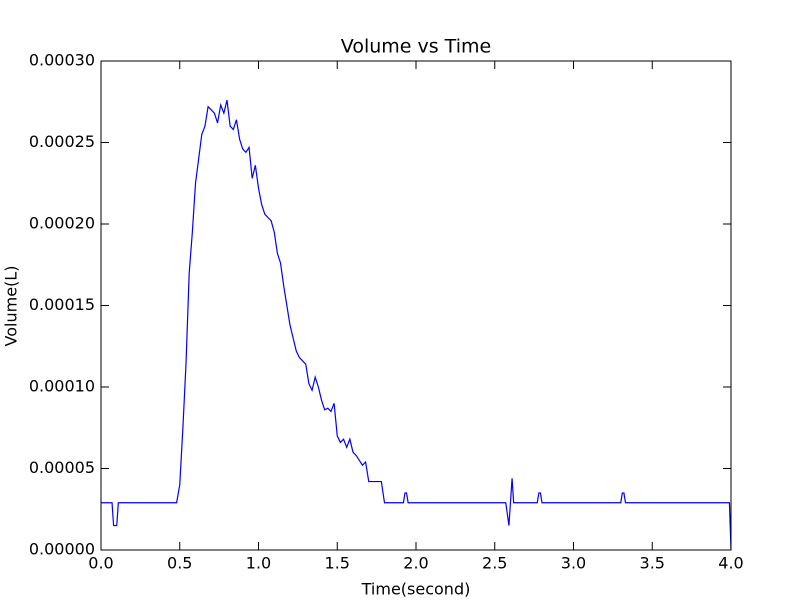 The height and width of the screenshot is (612, 812). What do you see at coordinates (179, 563) in the screenshot?
I see `x-tick-label: 0.5` at bounding box center [179, 563].